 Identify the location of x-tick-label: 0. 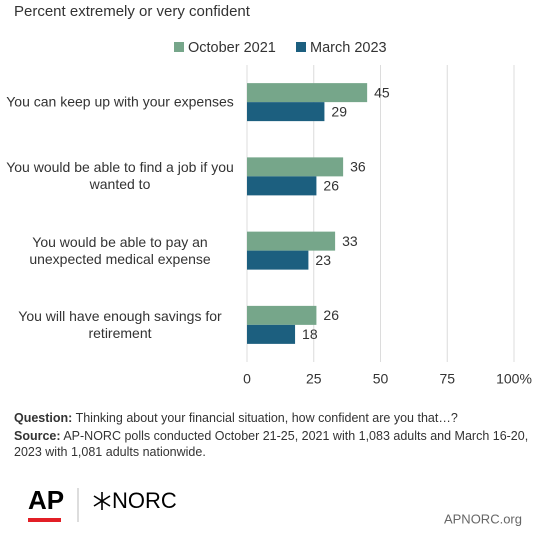
(247, 379).